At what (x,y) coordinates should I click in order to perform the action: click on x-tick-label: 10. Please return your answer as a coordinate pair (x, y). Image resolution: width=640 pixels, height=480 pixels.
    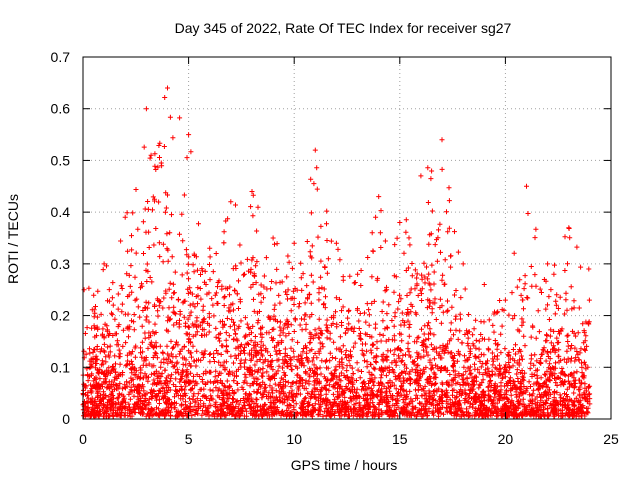
    Looking at the image, I should click on (294, 439).